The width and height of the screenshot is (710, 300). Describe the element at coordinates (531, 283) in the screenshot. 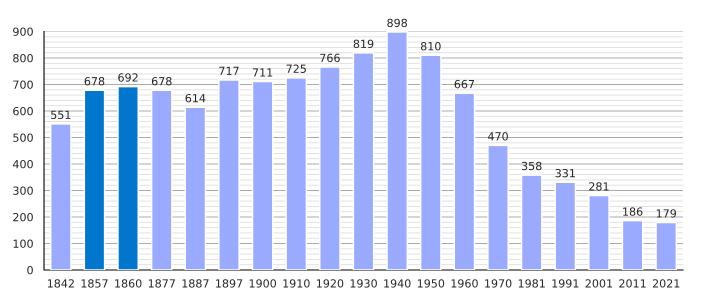

I see `x-tick-label: 1981` at that location.